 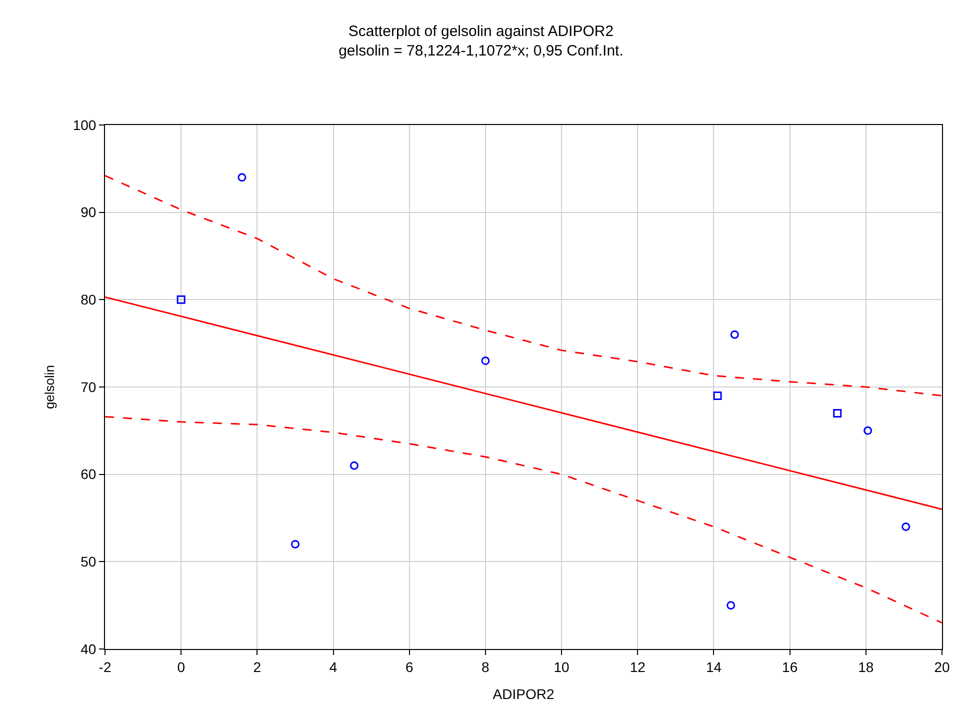 What do you see at coordinates (562, 666) in the screenshot?
I see `x-tick-label: 10` at bounding box center [562, 666].